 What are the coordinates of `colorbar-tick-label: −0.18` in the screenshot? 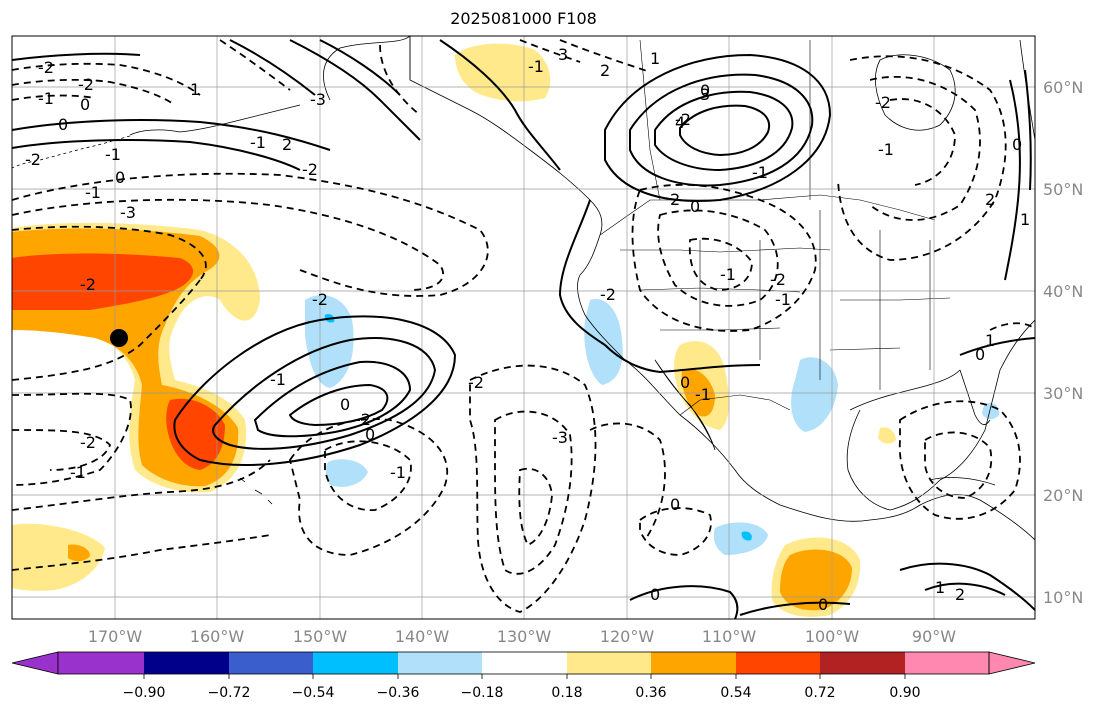 It's located at (482, 693).